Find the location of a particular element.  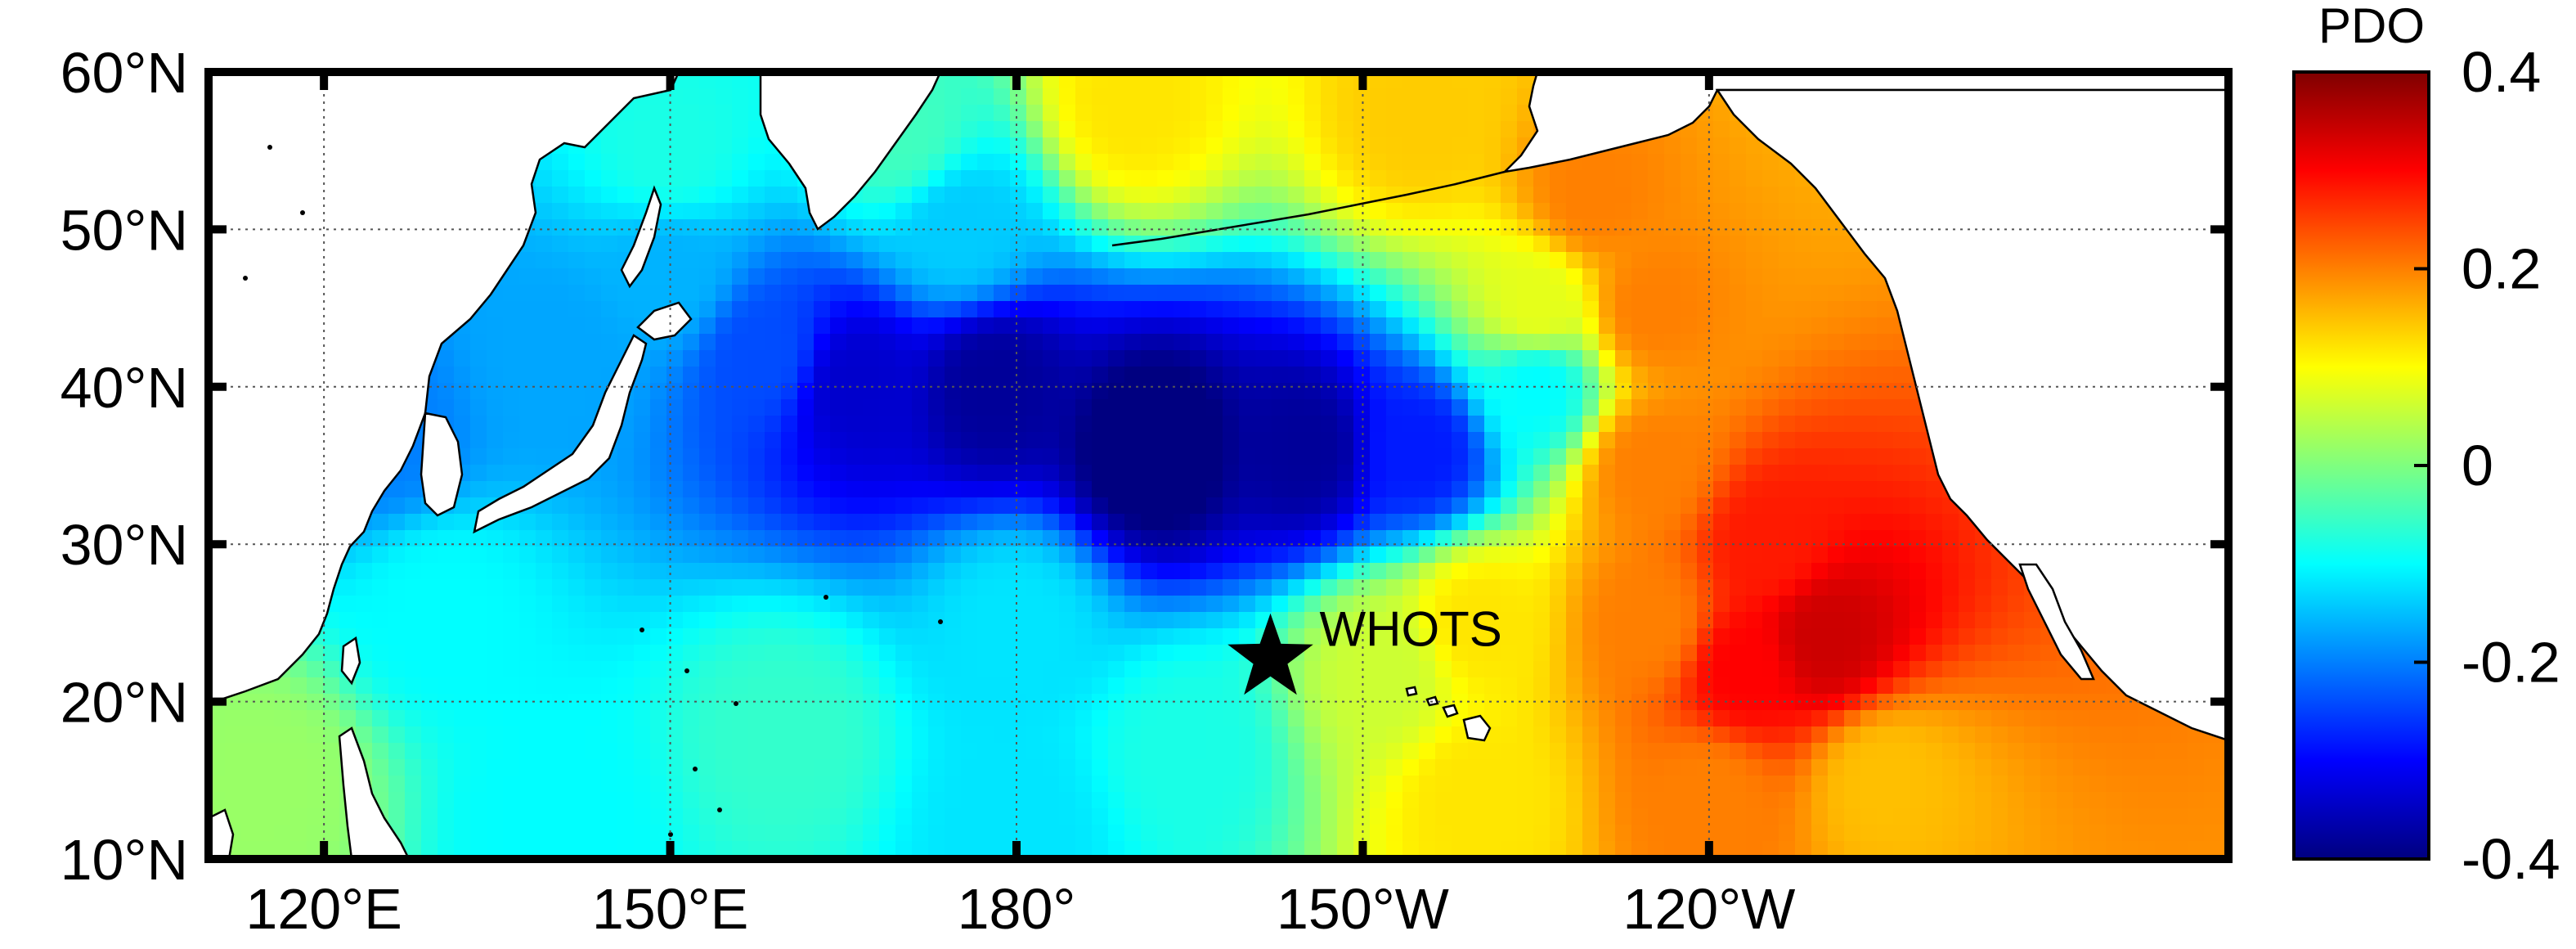

land-hokkaido is located at coordinates (665, 321).